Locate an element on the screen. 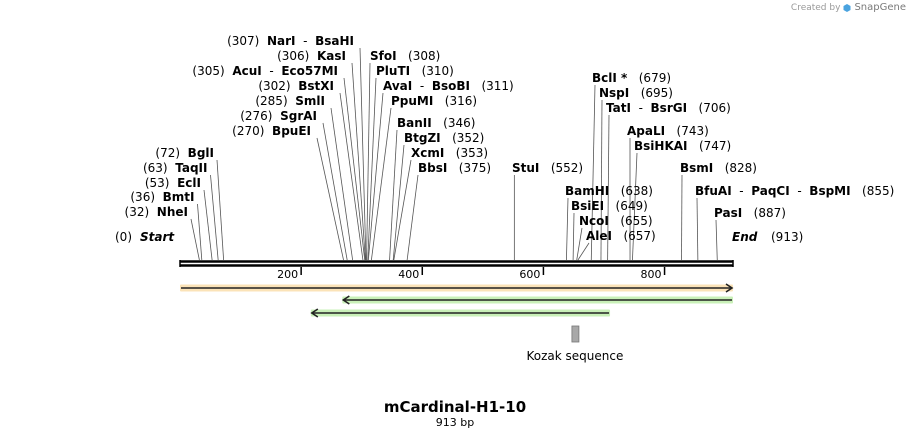 Image resolution: width=912 pixels, height=437 pixels. svg-text: BsiEI (649) is located at coordinates (609, 206).